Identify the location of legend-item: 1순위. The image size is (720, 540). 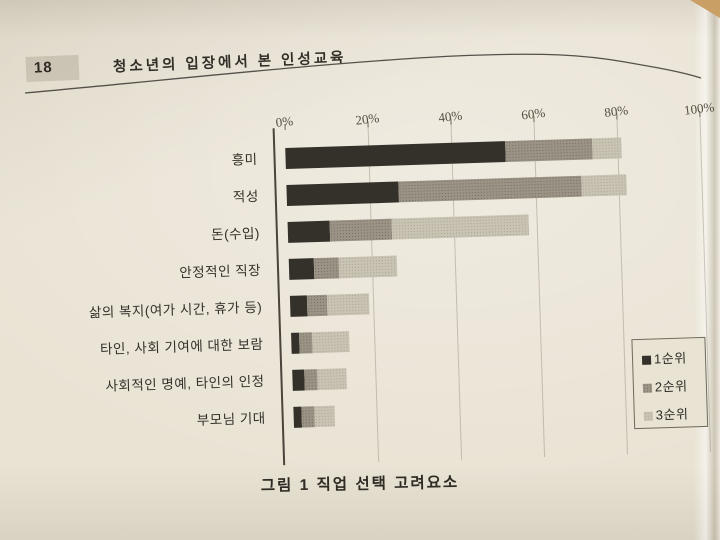
(664, 356).